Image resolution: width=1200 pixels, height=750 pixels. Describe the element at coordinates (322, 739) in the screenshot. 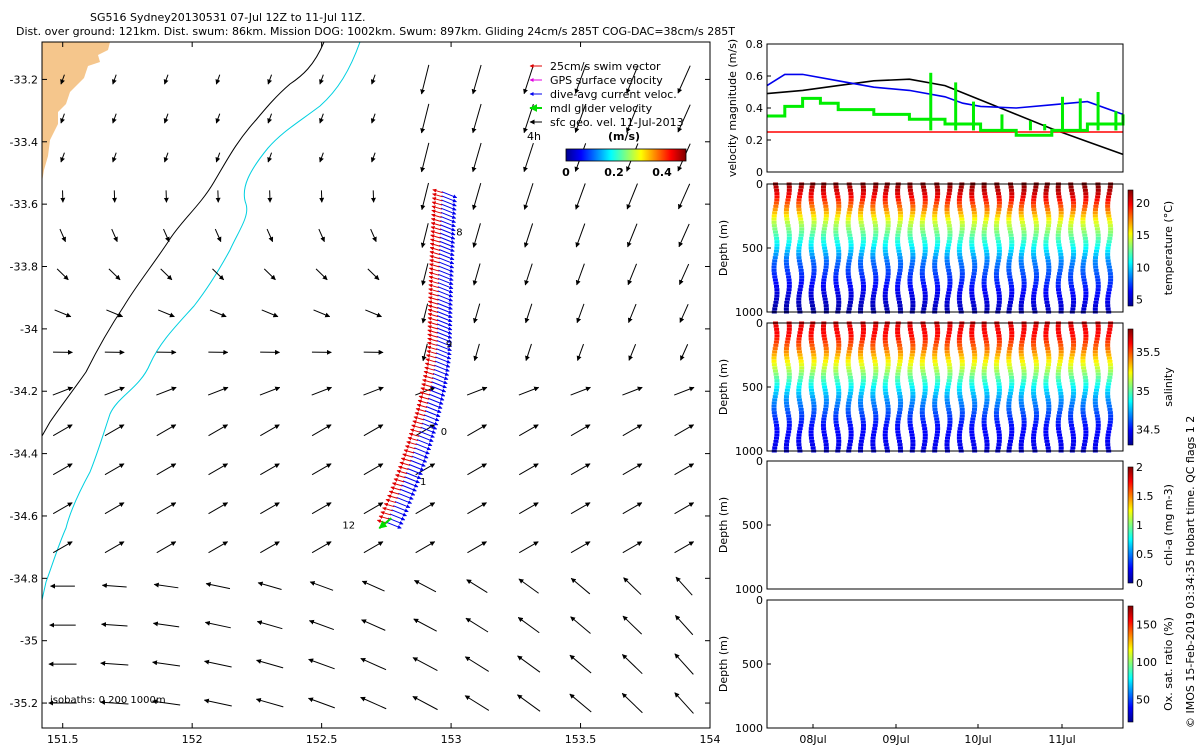

I see `map-x-tick-label: 152.5` at that location.